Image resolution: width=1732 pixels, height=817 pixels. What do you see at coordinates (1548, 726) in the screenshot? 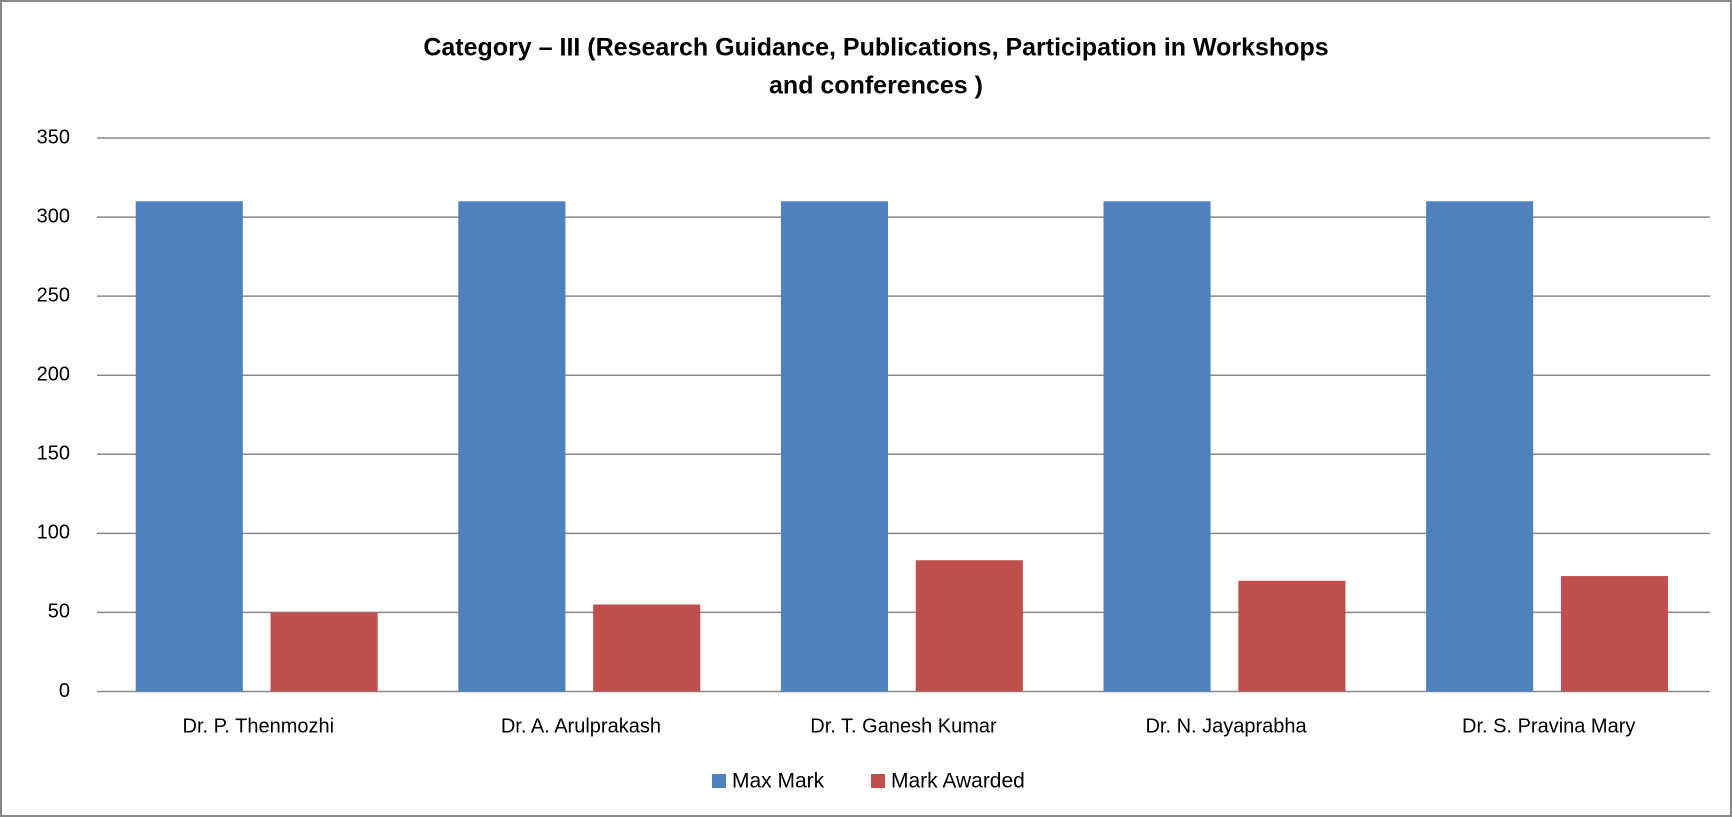
I see `x-tick-label: Dr. S. Pravina Mary` at bounding box center [1548, 726].